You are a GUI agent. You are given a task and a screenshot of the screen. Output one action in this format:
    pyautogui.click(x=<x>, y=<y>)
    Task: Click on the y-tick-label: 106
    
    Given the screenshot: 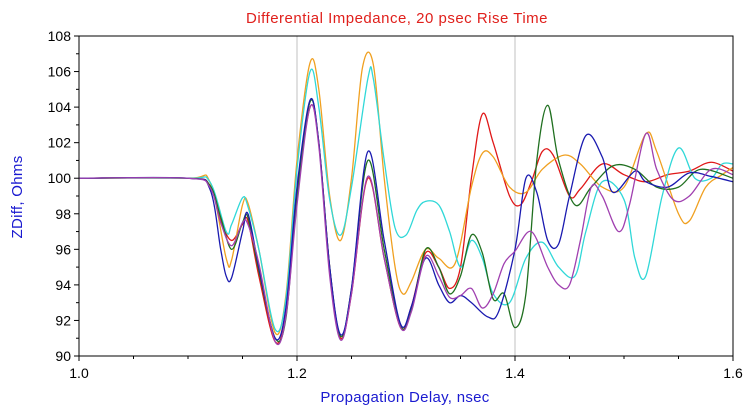 What is the action you would take?
    pyautogui.click(x=60, y=72)
    